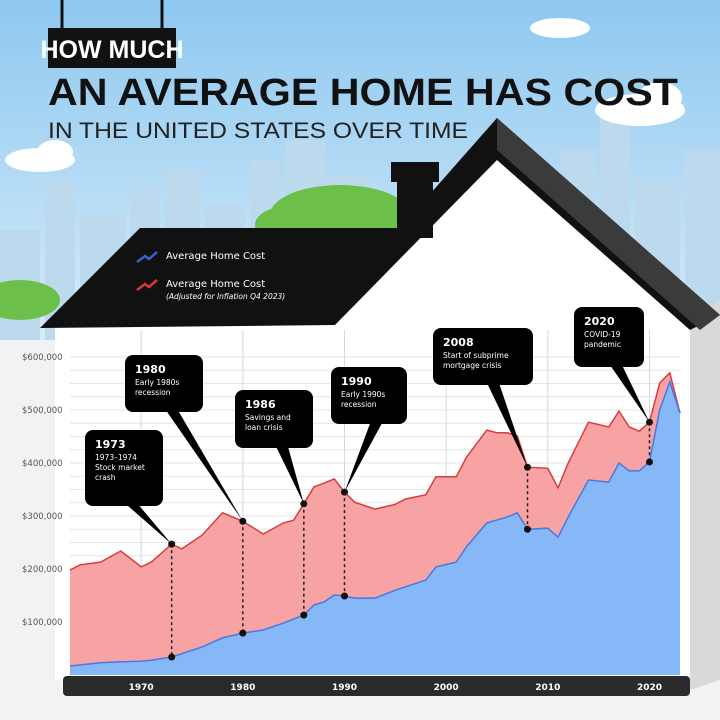 This screenshot has width=720, height=720. What do you see at coordinates (476, 355) in the screenshot?
I see `annotation-text: Start of subprime` at bounding box center [476, 355].